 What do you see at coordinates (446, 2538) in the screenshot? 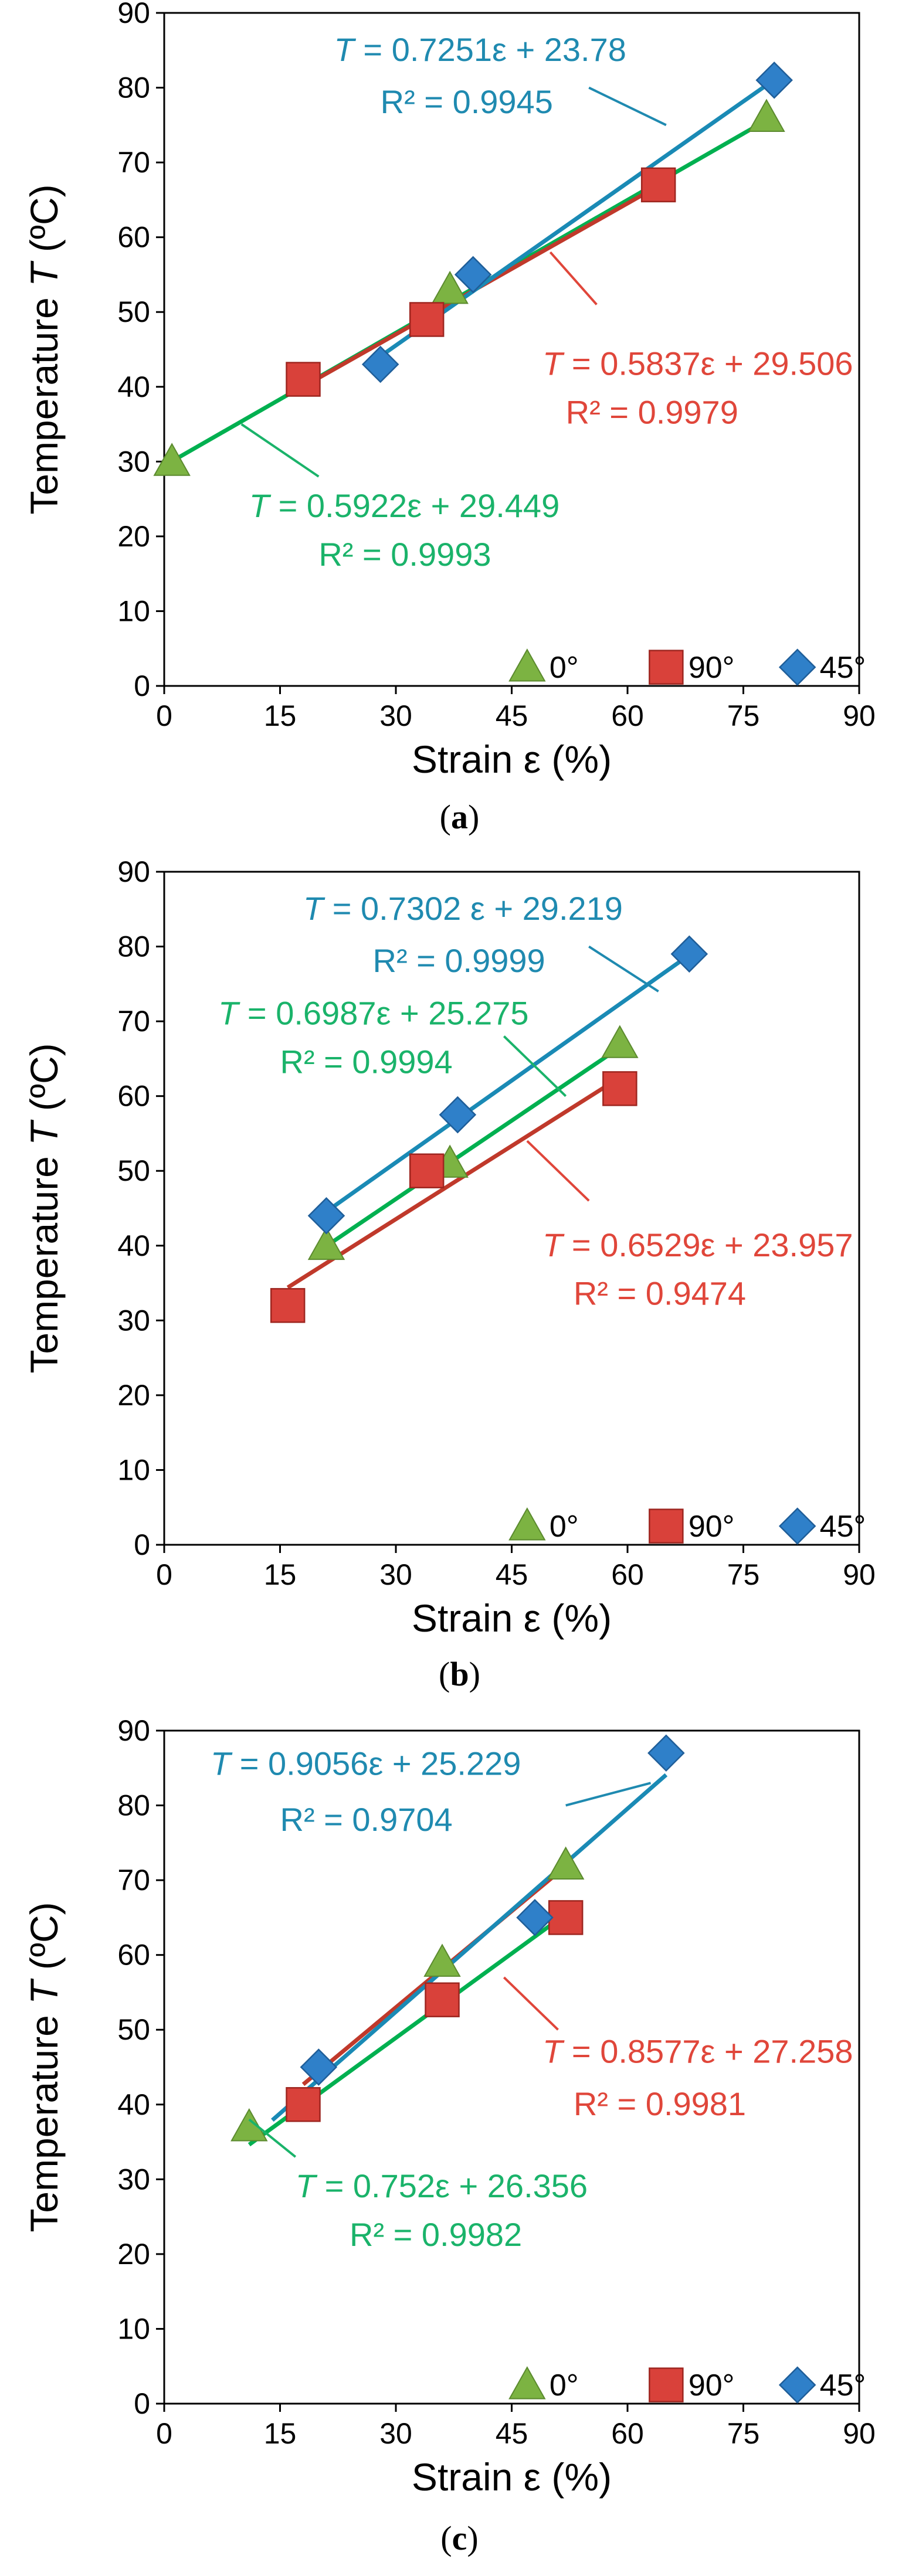
I see `panel-label-open: (` at bounding box center [446, 2538].